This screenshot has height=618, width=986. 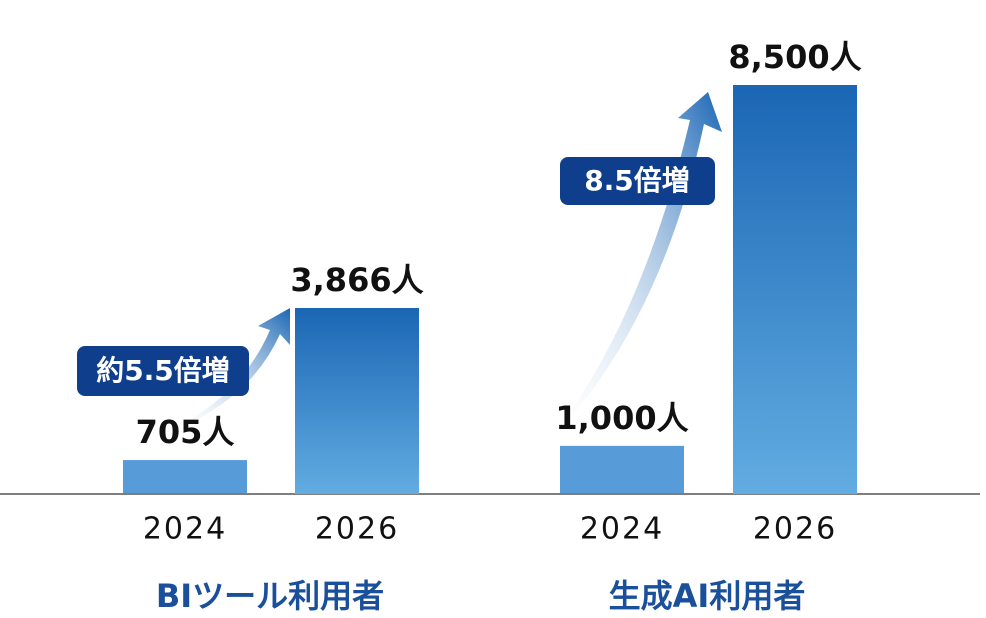 I want to click on annotation: 約5.5倍増, so click(x=163, y=370).